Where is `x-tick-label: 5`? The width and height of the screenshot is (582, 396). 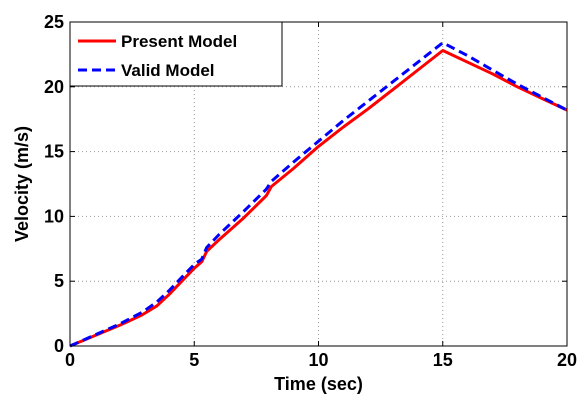 x-tick-label: 5 is located at coordinates (194, 360).